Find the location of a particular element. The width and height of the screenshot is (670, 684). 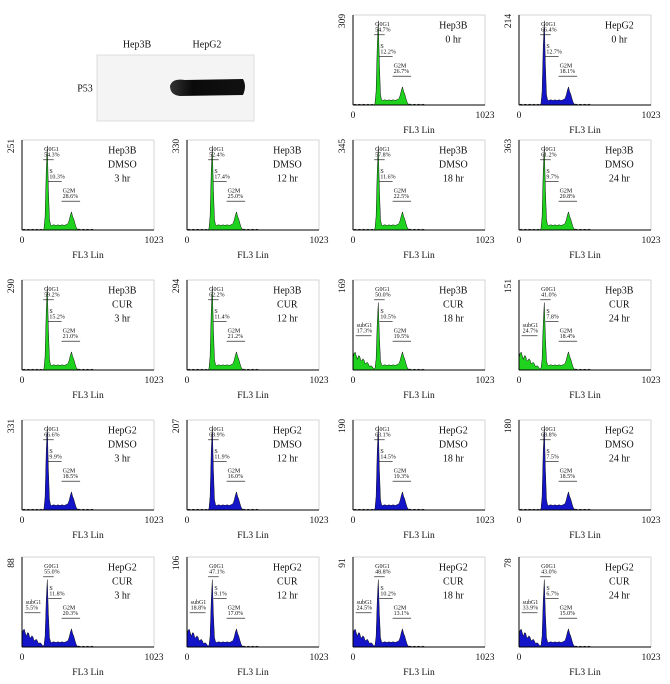

y-max-label: 169 is located at coordinates (343, 286).